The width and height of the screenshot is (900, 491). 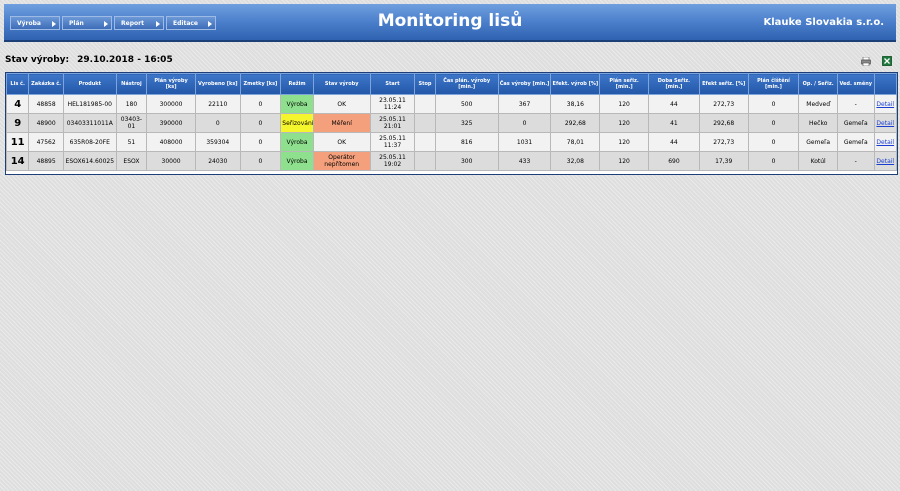 I want to click on table-cell: 367, so click(x=524, y=104).